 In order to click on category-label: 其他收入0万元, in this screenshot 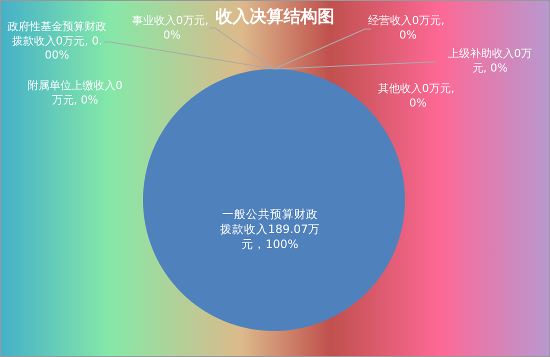, I will do `click(416, 88)`.